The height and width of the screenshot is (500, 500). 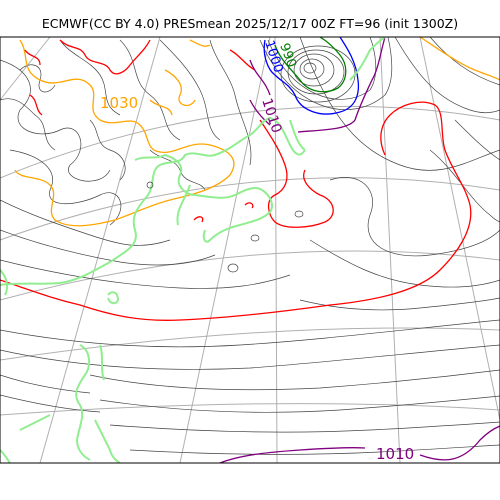 What do you see at coordinates (271, 115) in the screenshot?
I see `label-1010-north: 1010` at bounding box center [271, 115].